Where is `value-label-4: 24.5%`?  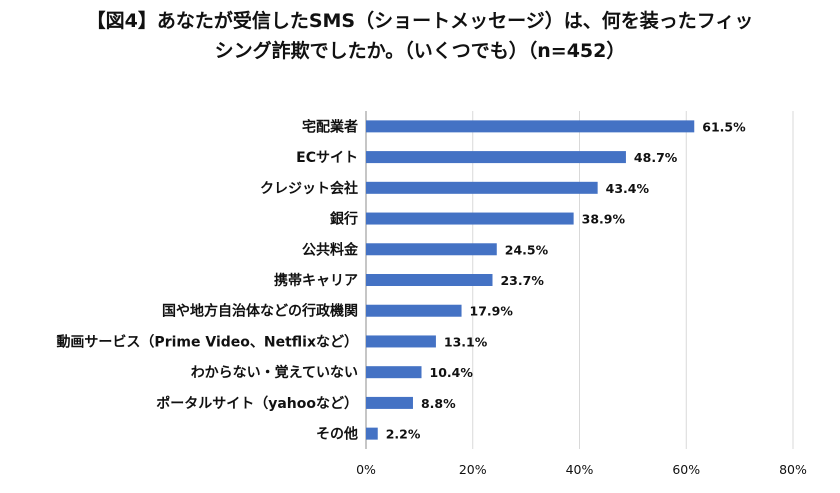 value-label-4: 24.5% is located at coordinates (527, 249).